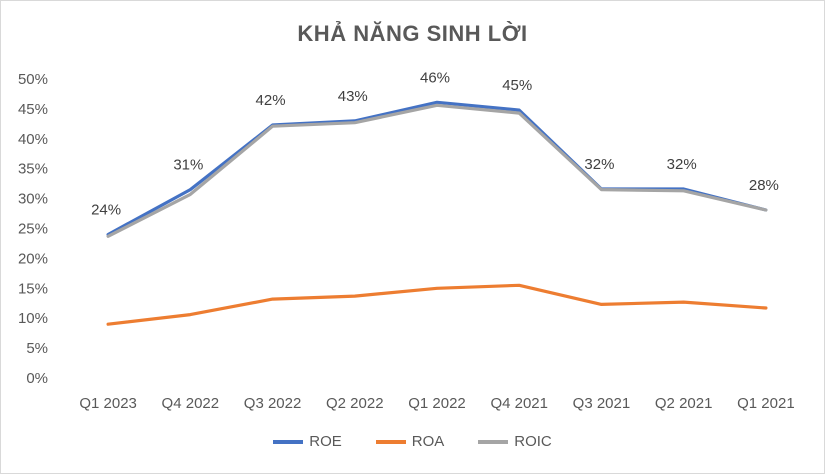 The width and height of the screenshot is (825, 474). Describe the element at coordinates (33, 258) in the screenshot. I see `y-tick-label: 20%` at that location.